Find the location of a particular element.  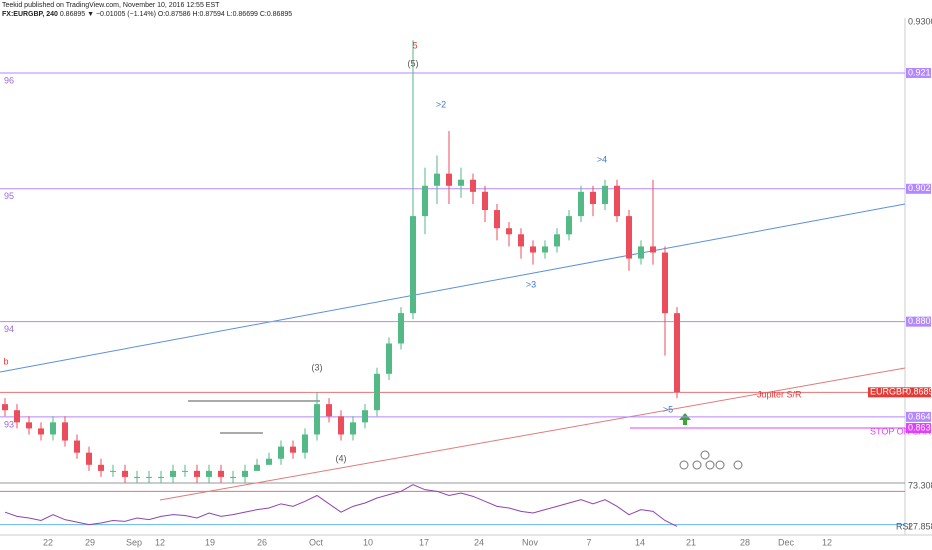

x-tick-label: 10 is located at coordinates (368, 542).